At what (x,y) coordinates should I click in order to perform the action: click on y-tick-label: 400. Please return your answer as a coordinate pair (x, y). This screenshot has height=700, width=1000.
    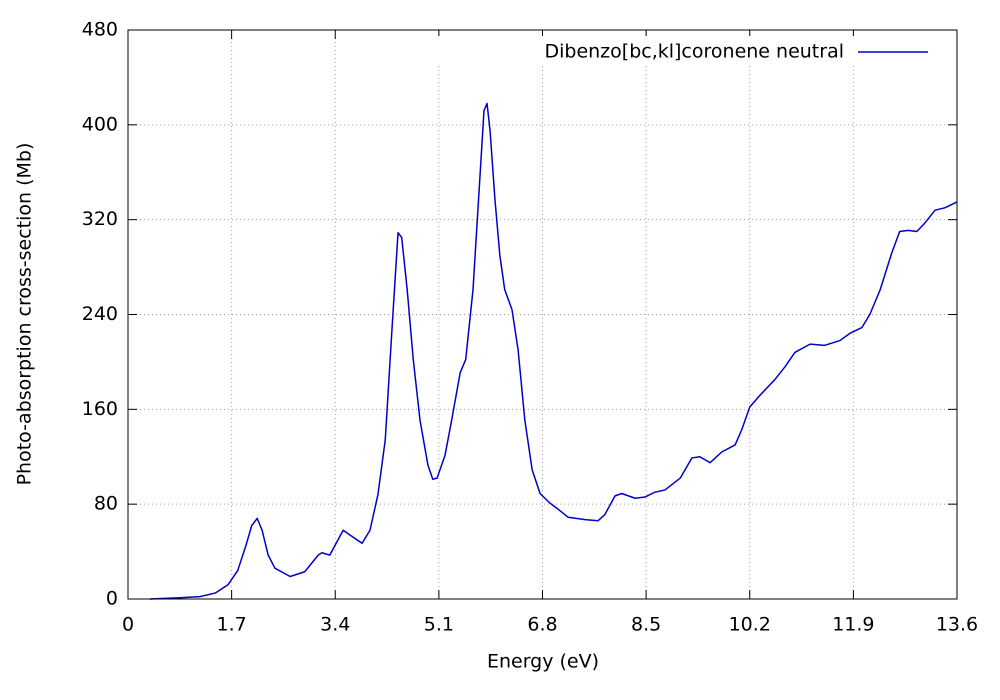
    Looking at the image, I should click on (100, 124).